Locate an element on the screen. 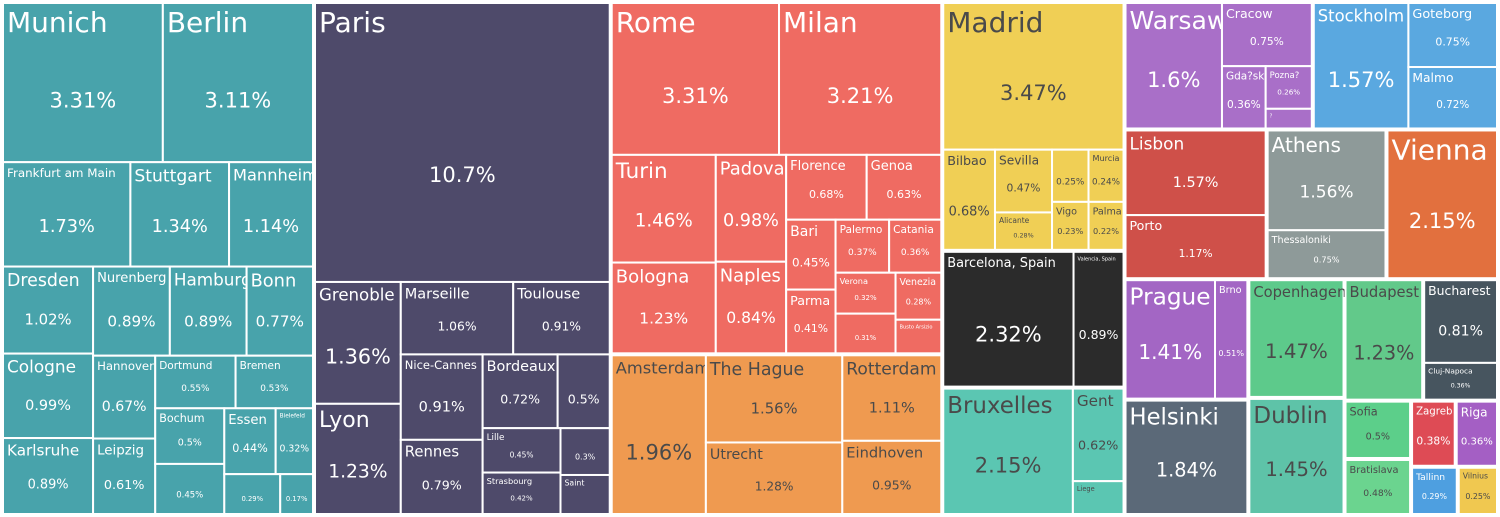  tile-label: Amsterdam is located at coordinates (663, 368).